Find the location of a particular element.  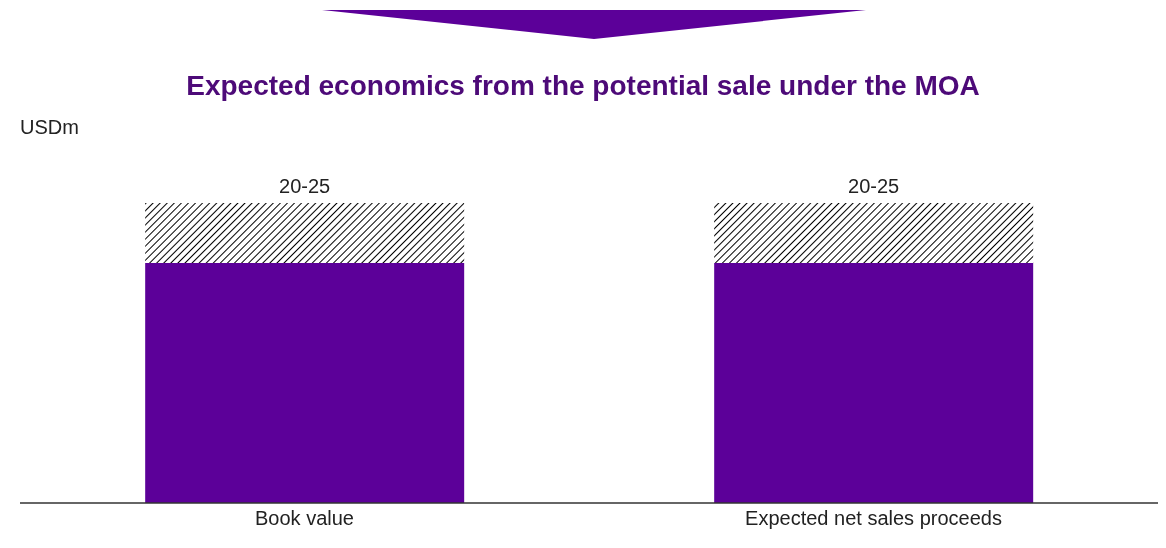

x-tick-label: Book value is located at coordinates (304, 518).